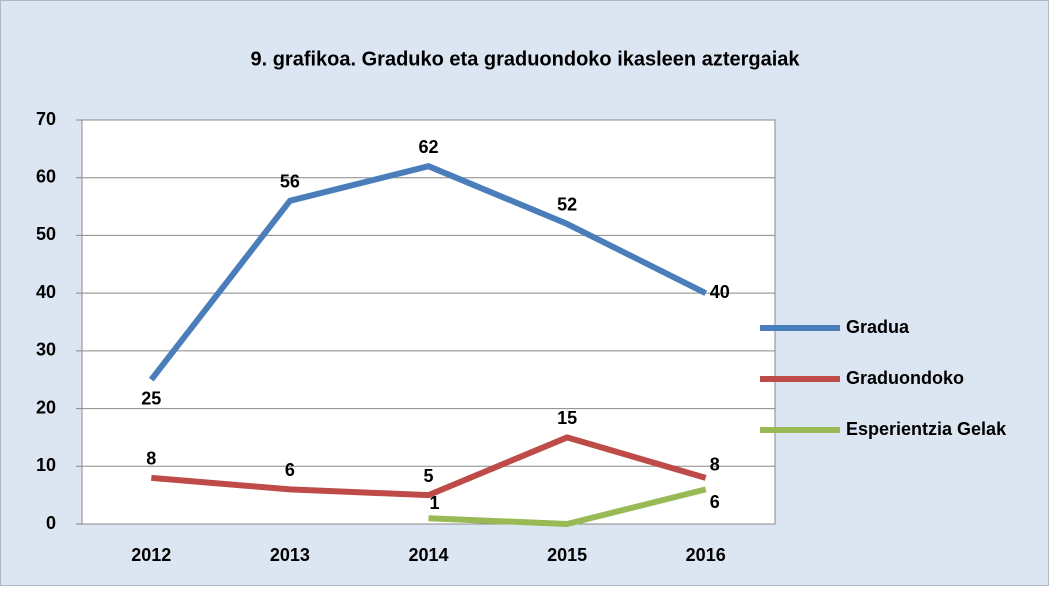 This screenshot has height=591, width=1049. Describe the element at coordinates (567, 418) in the screenshot. I see `data-label: 15` at that location.